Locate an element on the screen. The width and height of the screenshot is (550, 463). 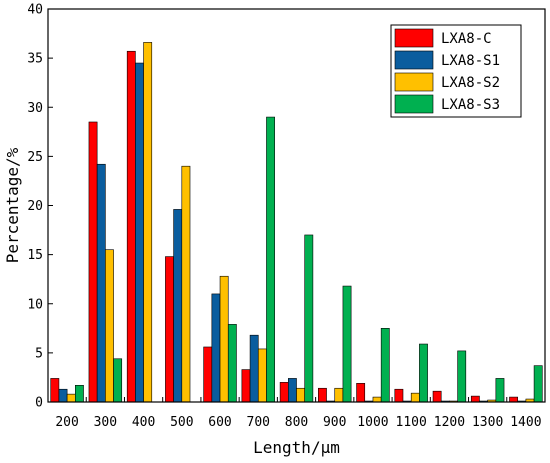
x-tick-label: 1200 is located at coordinates (449, 422).